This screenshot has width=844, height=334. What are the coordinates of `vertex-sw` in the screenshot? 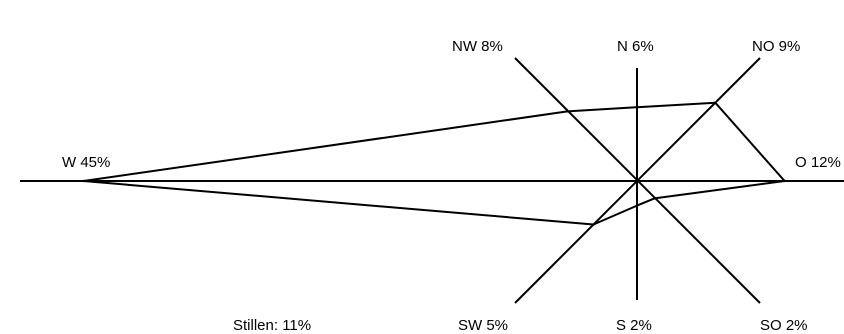 It's located at (593, 224).